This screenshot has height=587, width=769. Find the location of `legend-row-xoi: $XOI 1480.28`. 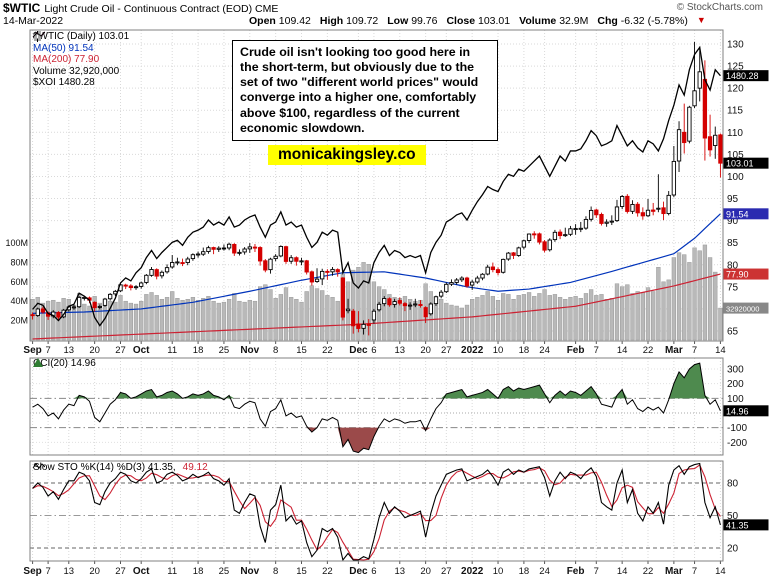

legend-row-xoi: $XOI 1480.28 is located at coordinates (81, 60).